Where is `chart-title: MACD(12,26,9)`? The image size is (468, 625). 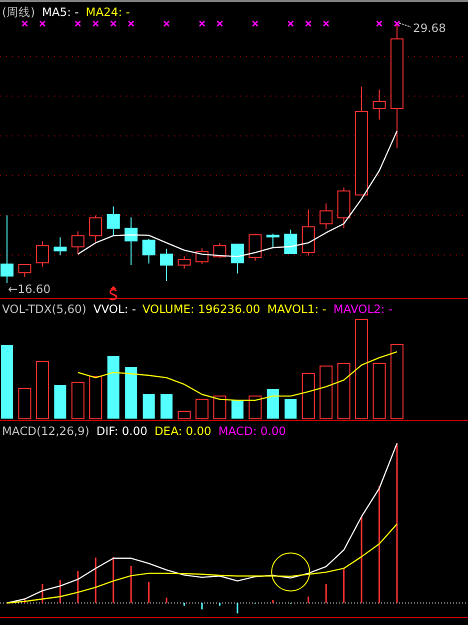
chart-title: MACD(12,26,9) is located at coordinates (46, 431).